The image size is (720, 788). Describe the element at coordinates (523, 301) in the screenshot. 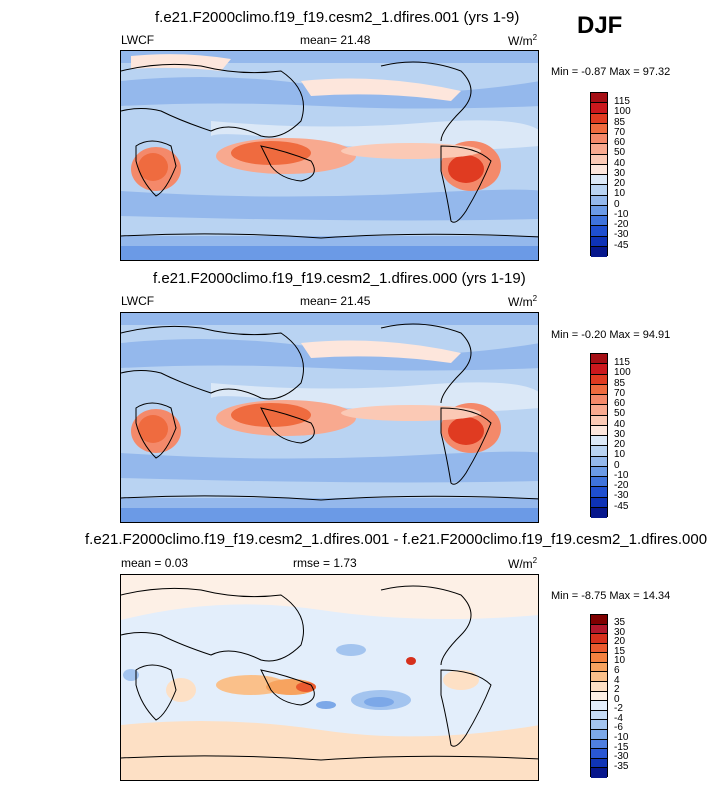

I see `panel2-units-label: W/m2` at that location.